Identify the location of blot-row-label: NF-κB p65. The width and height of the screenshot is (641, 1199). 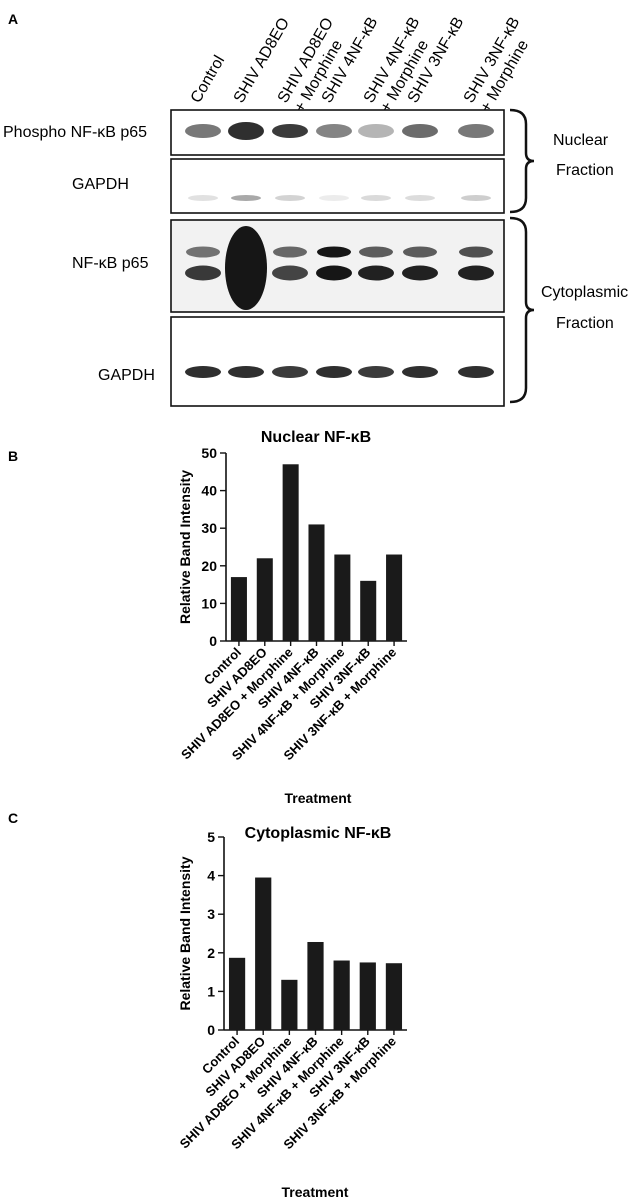
(110, 263).